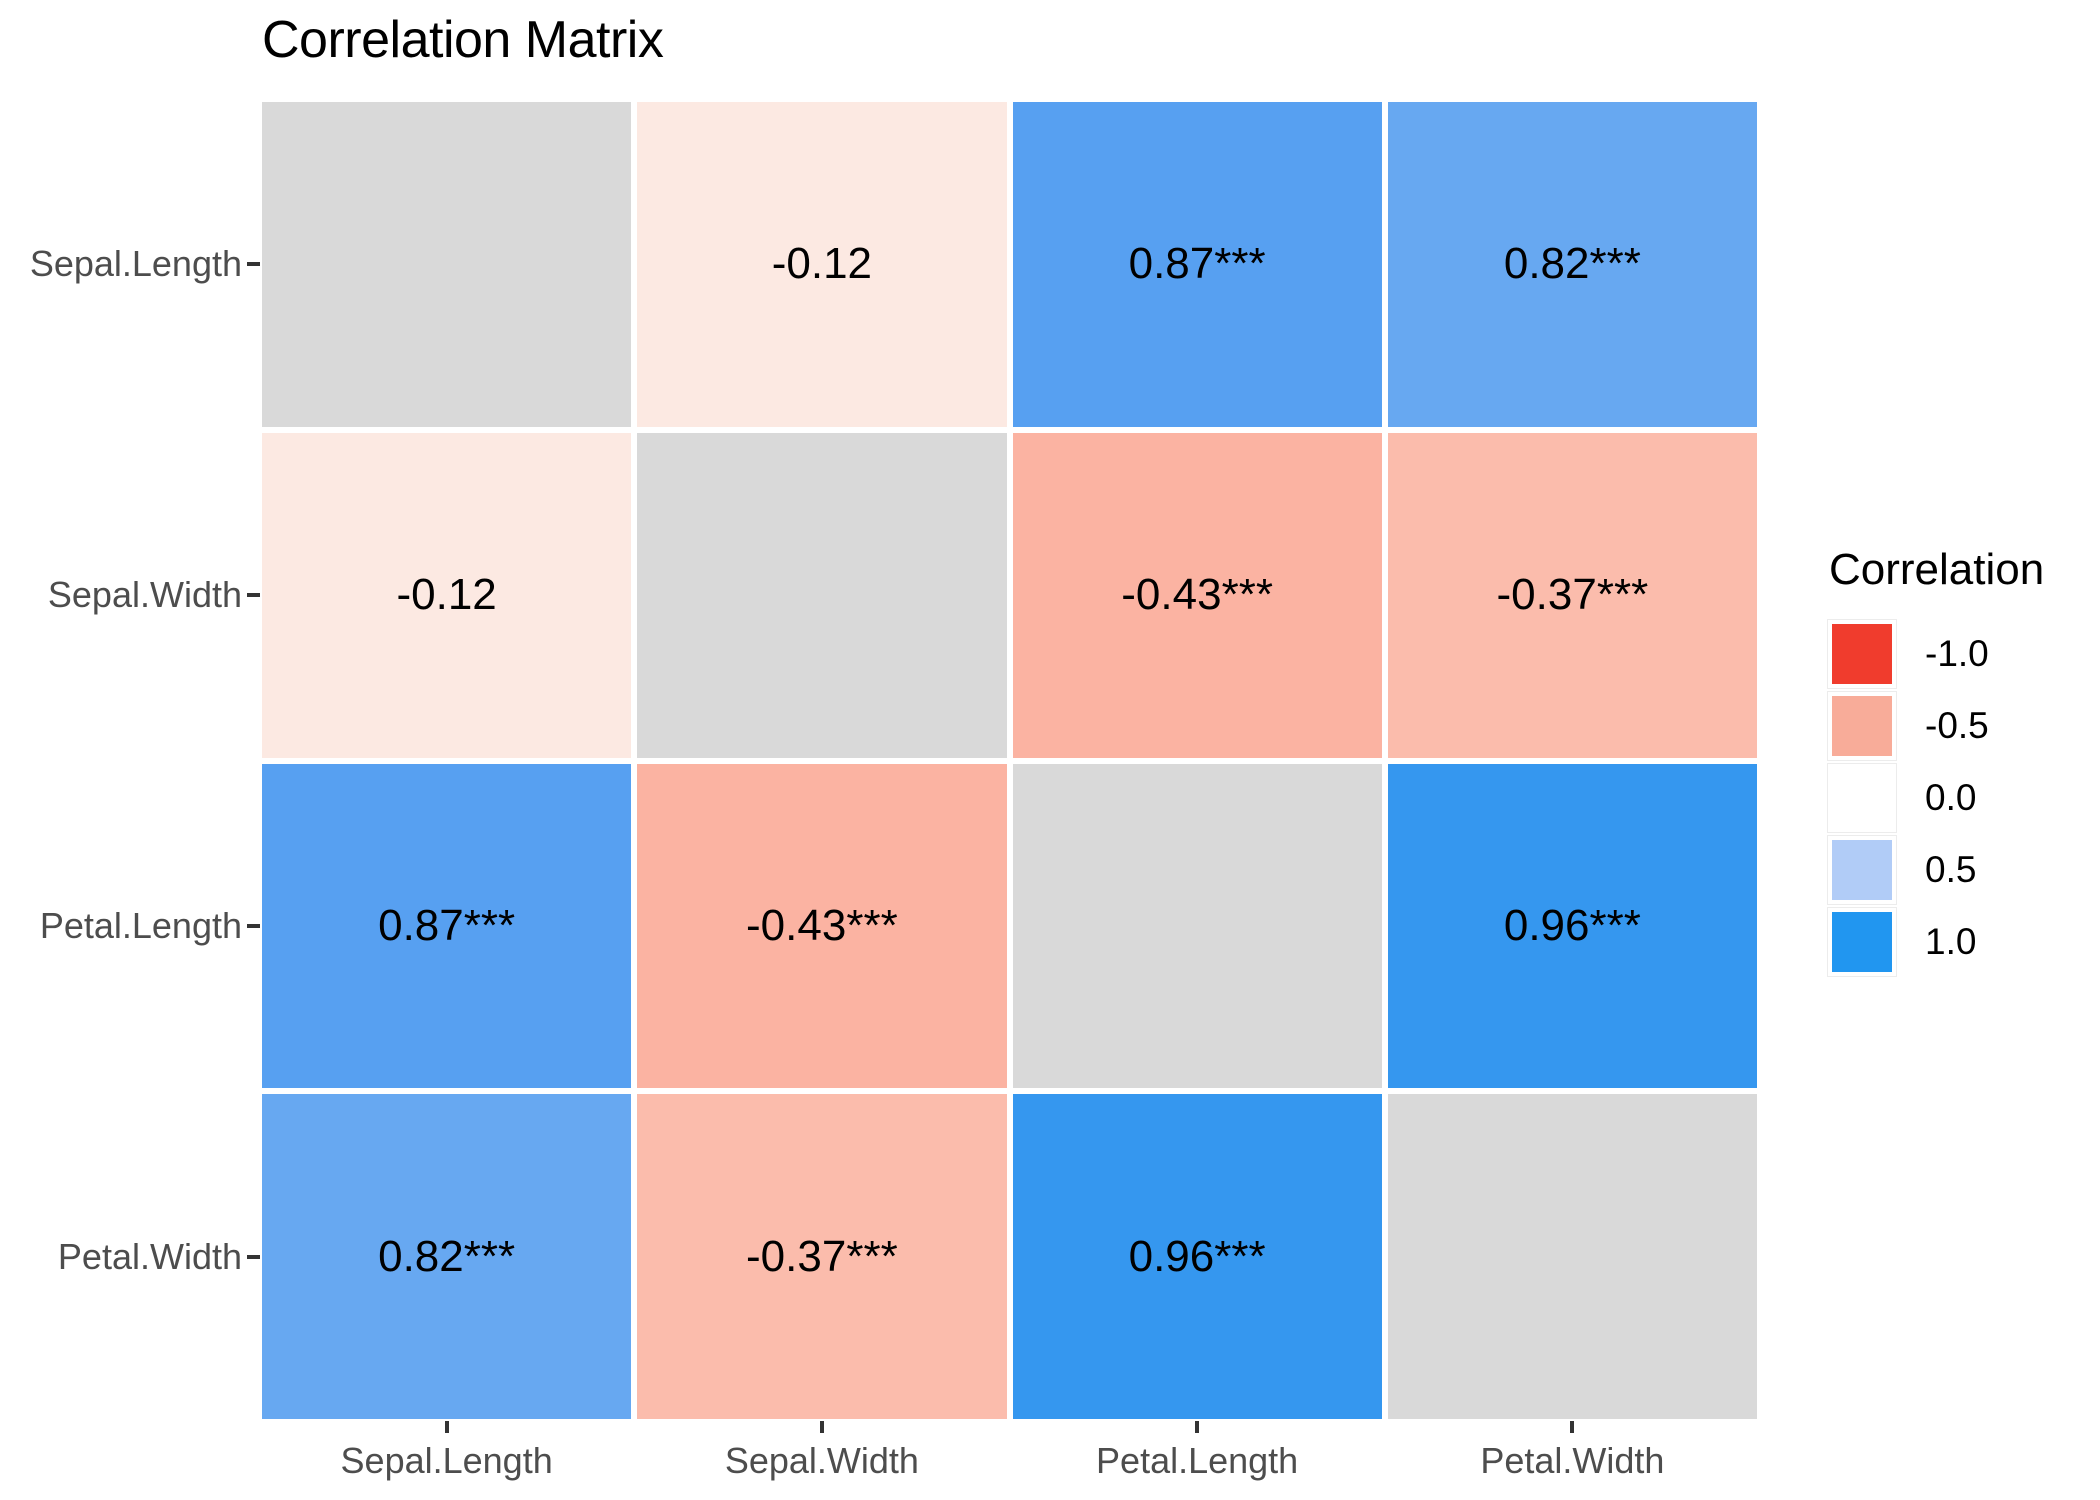 This screenshot has height=1500, width=2100. Describe the element at coordinates (1951, 869) in the screenshot. I see `legend-label: 0.5` at that location.